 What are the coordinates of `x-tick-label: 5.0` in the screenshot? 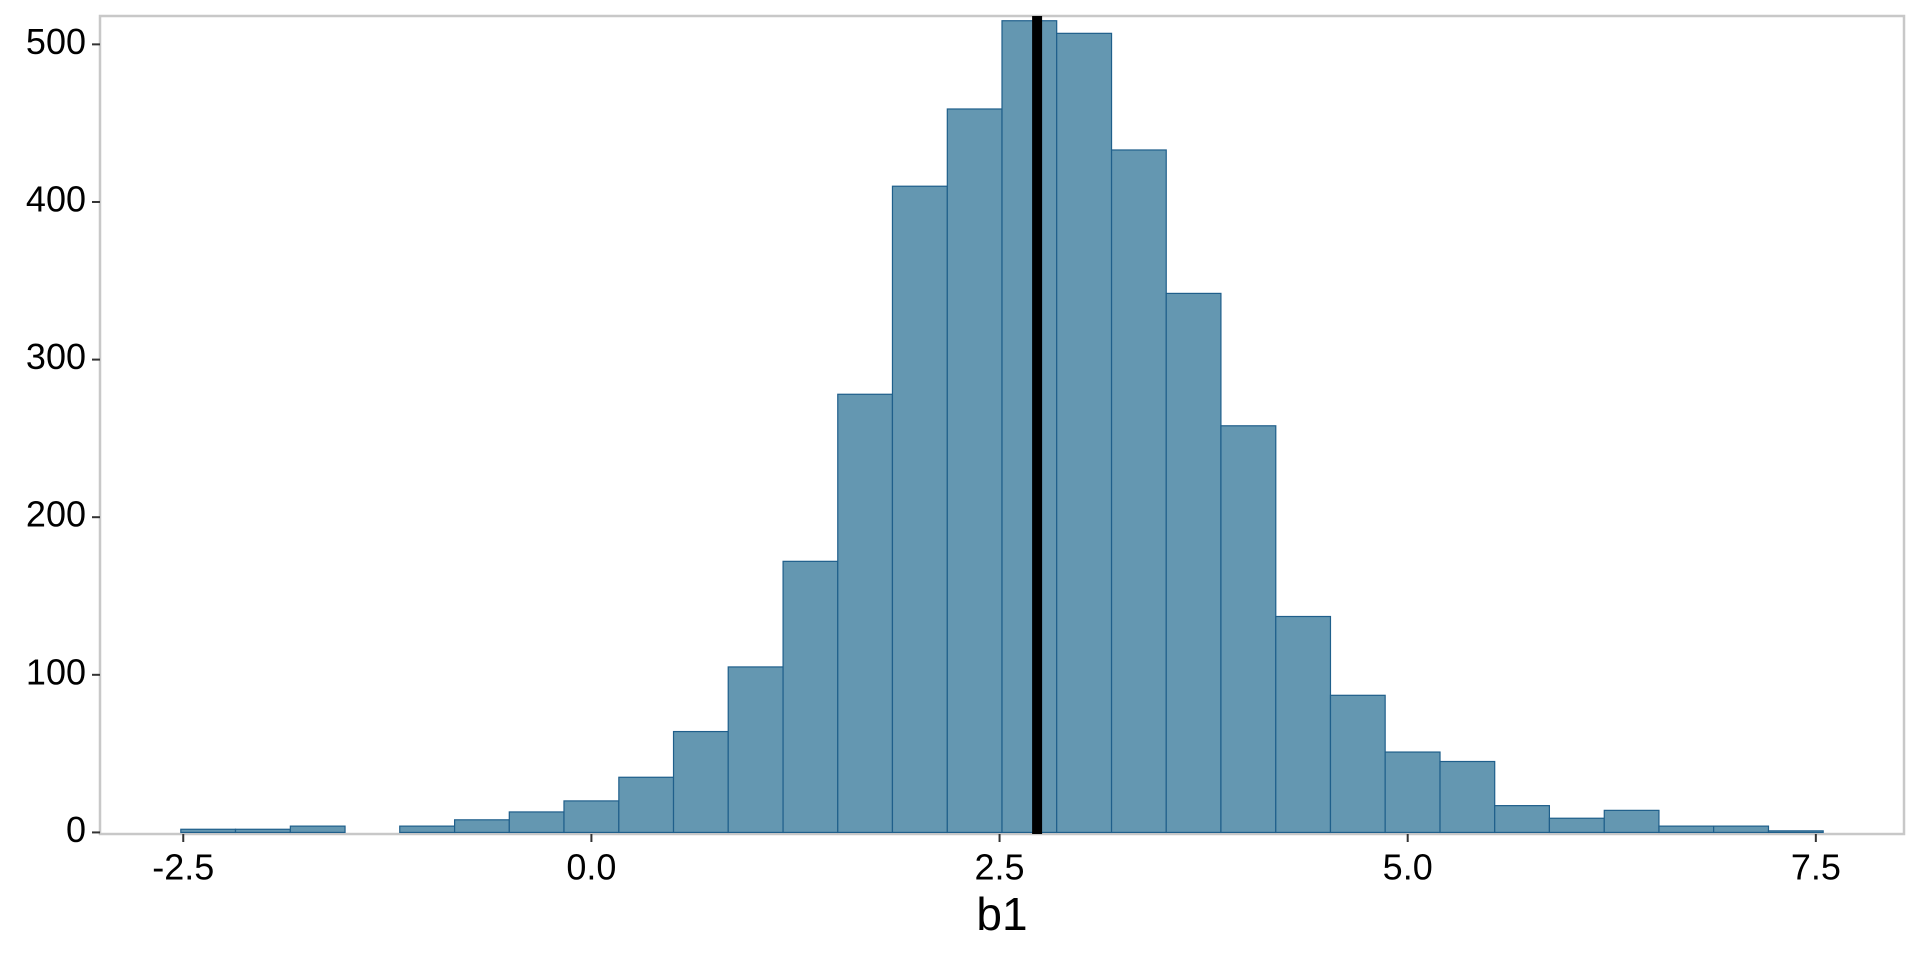 It's located at (1408, 867).